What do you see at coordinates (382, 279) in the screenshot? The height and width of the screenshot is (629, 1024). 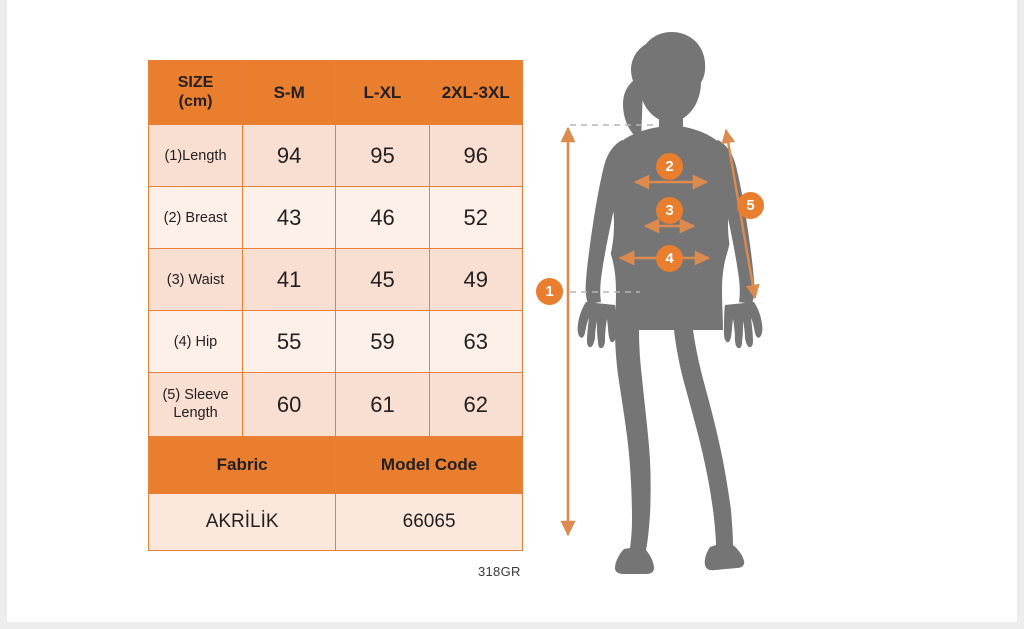 I see `cell-waist-l-xl: 45` at bounding box center [382, 279].